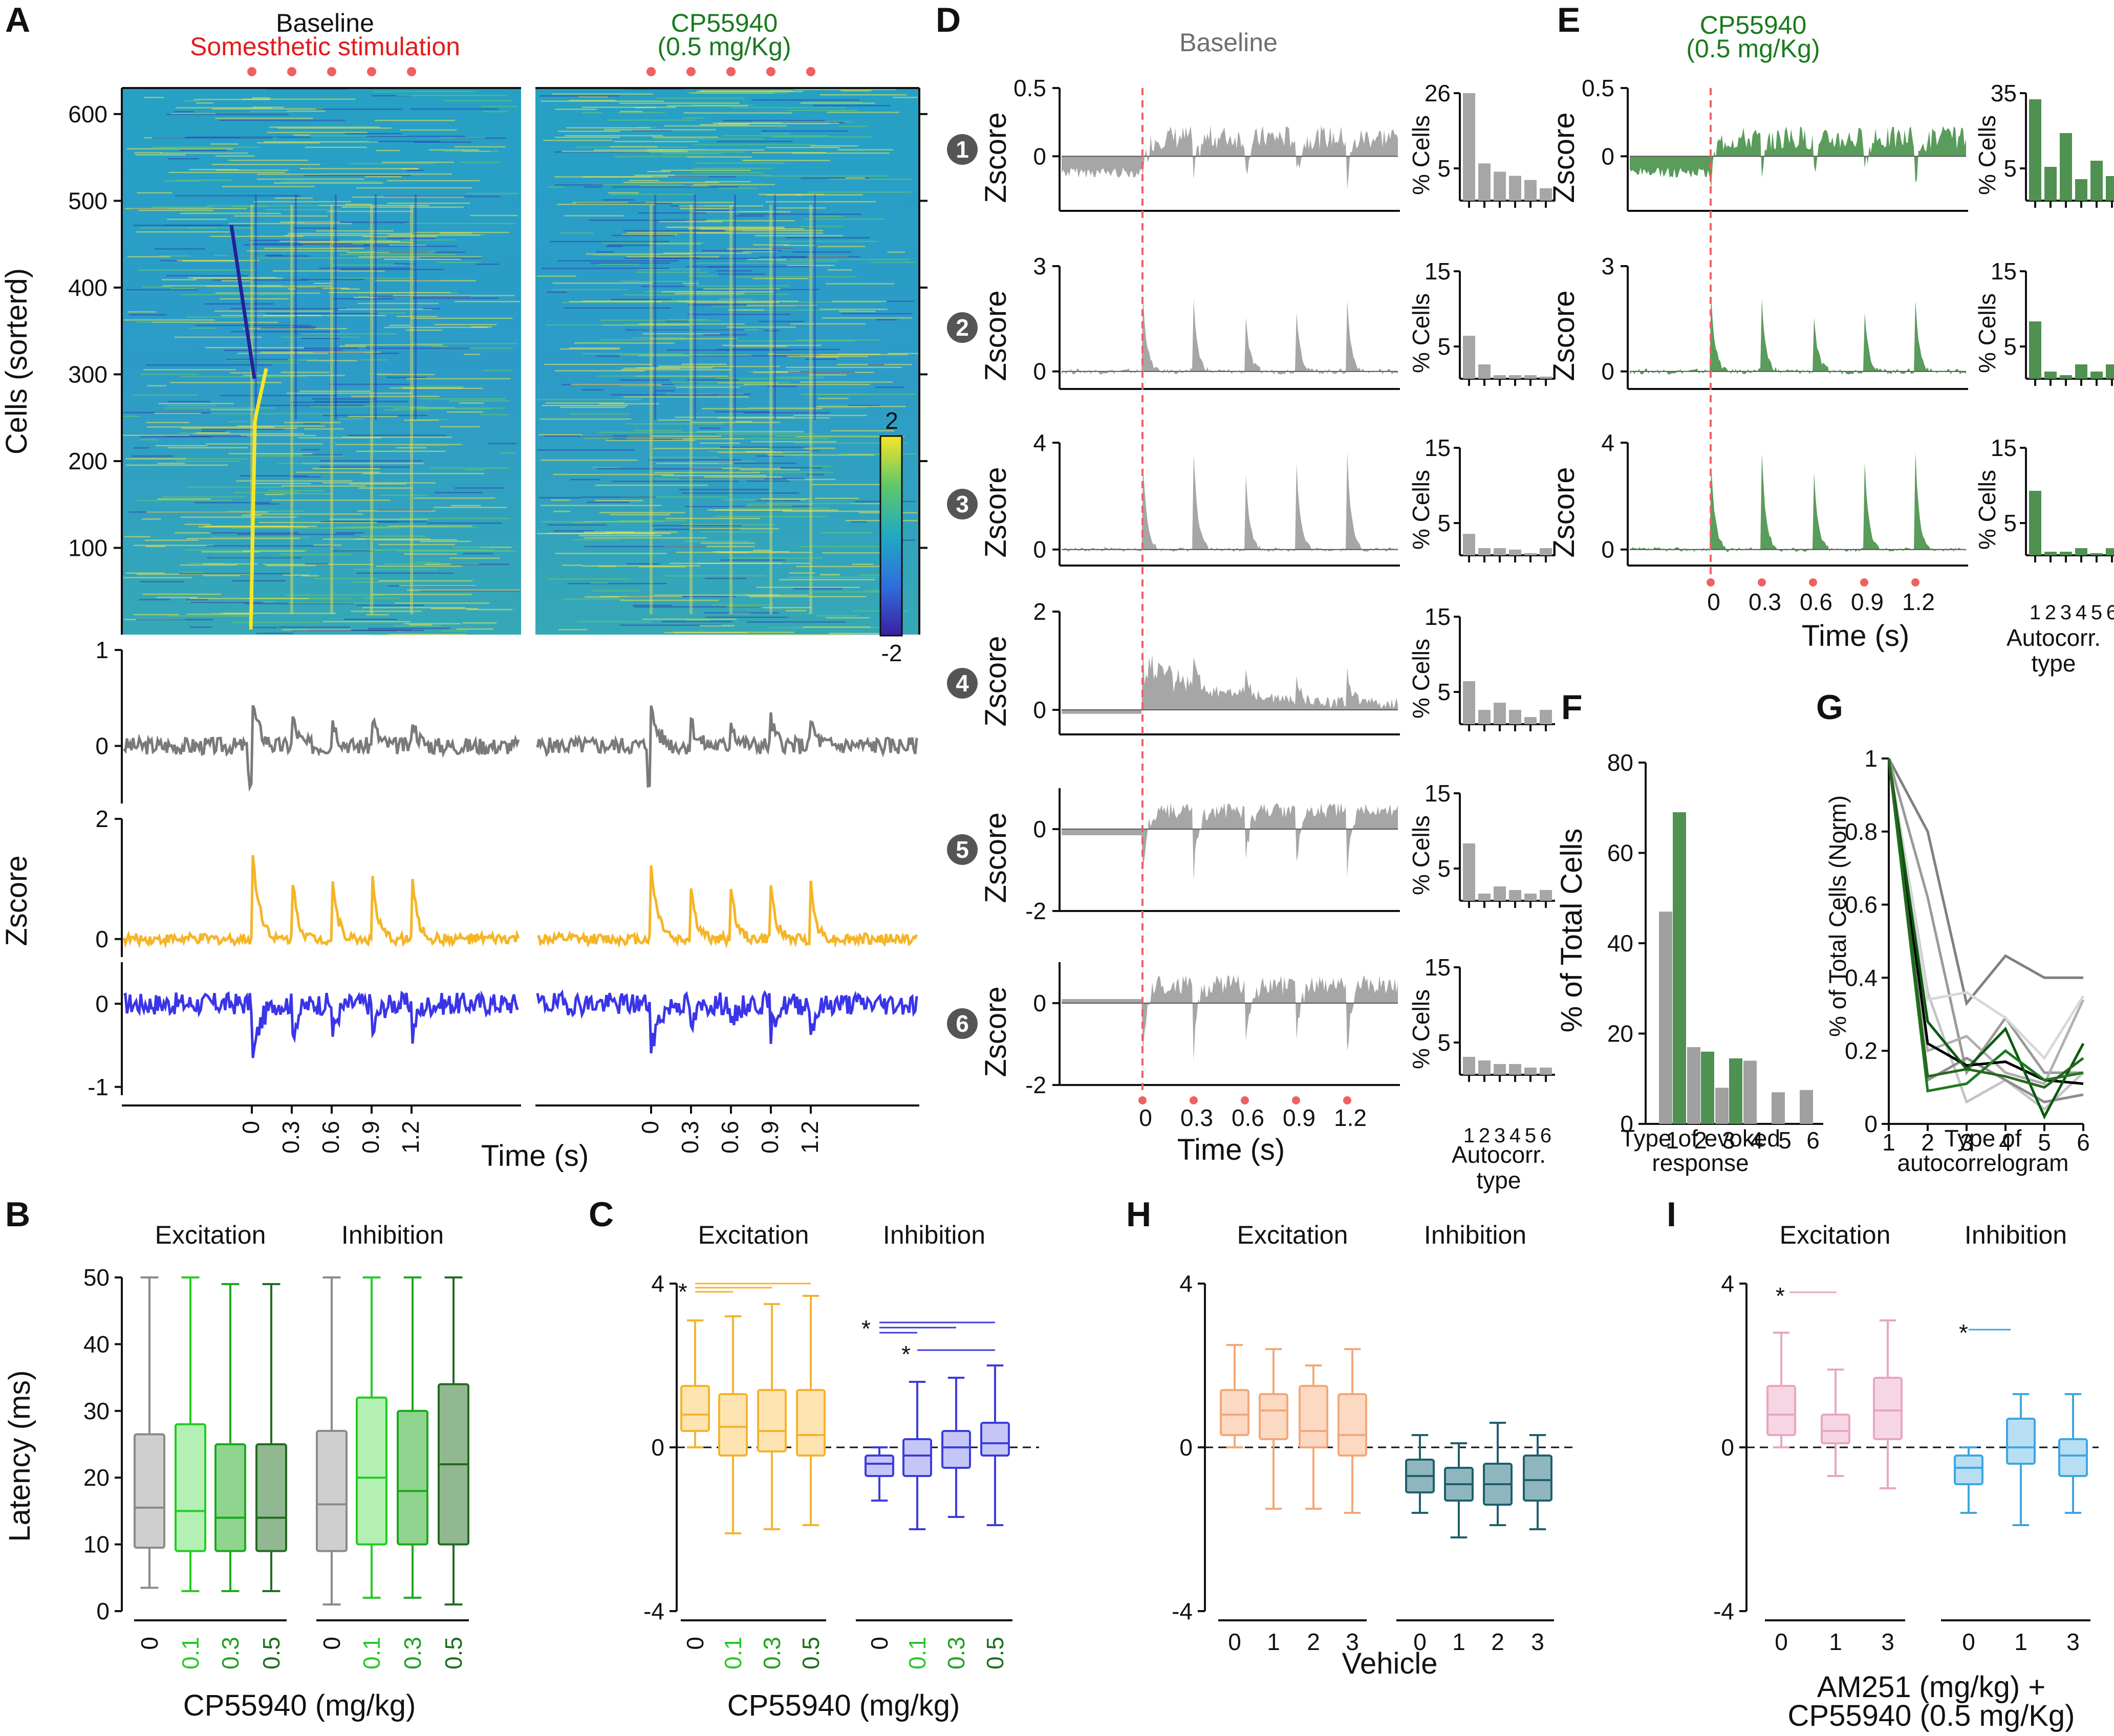 The image size is (2114, 1736). What do you see at coordinates (653, 1611) in the screenshot?
I see `box-ytick-label: -4` at bounding box center [653, 1611].